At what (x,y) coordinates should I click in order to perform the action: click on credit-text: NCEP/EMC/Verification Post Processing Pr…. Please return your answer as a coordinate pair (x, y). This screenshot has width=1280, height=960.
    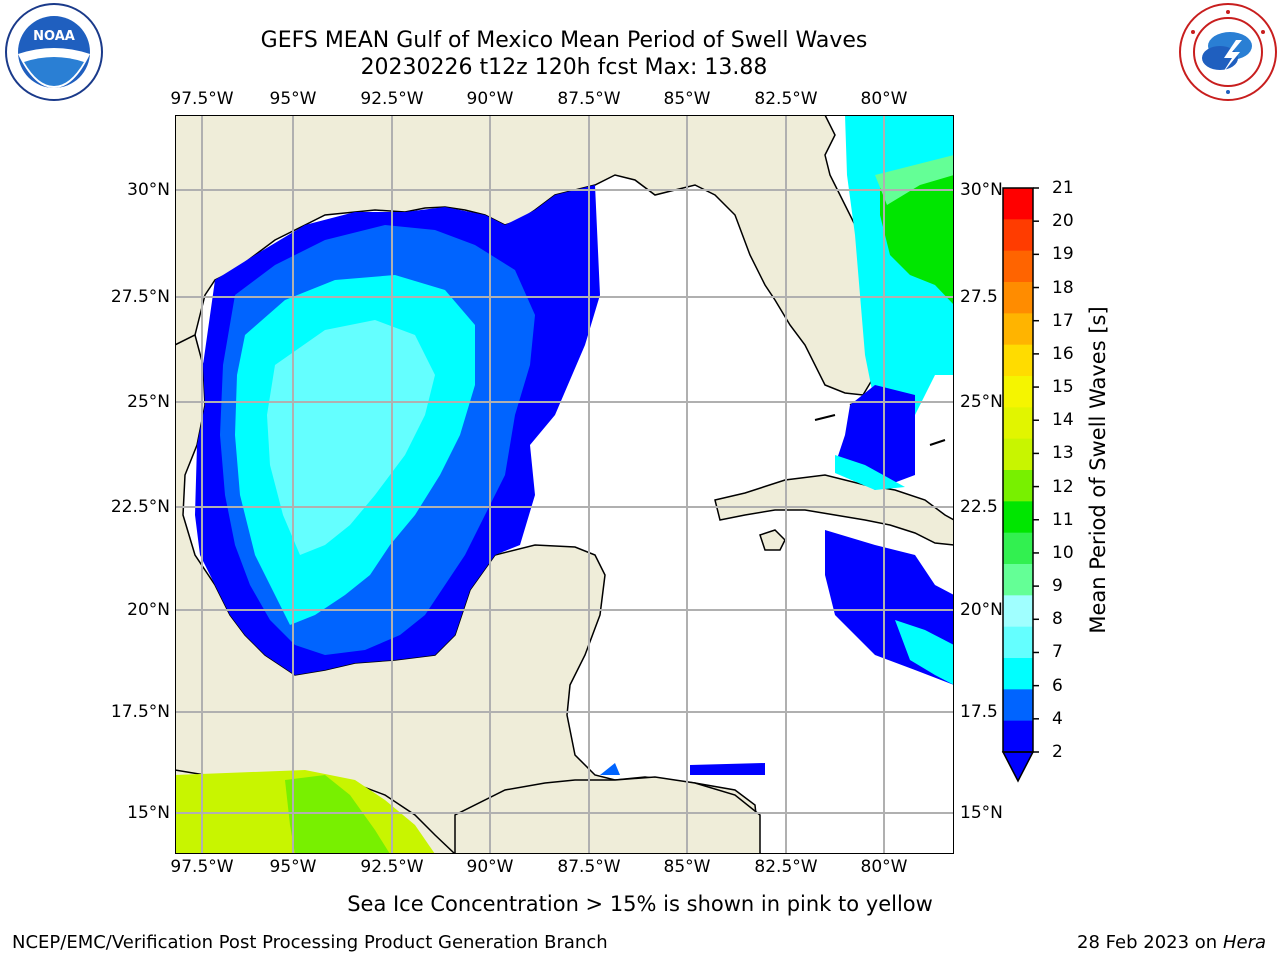
    Looking at the image, I should click on (310, 942).